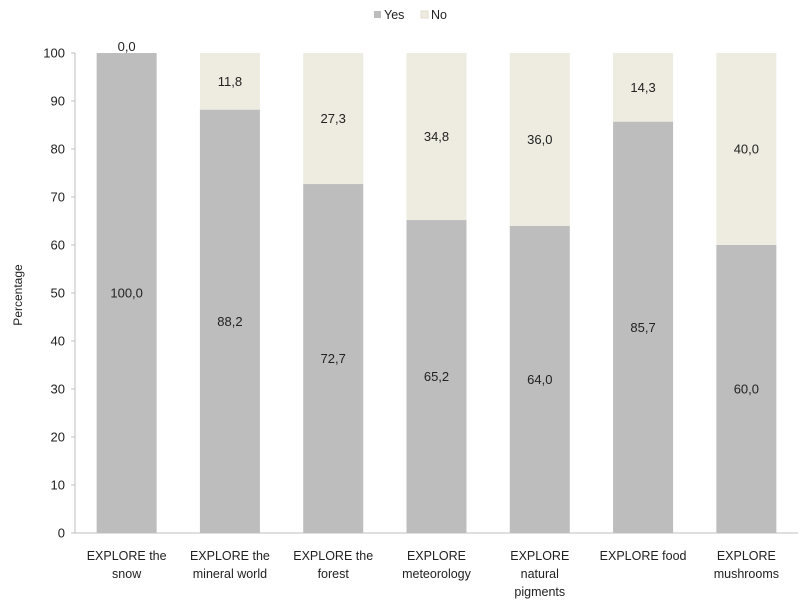 This screenshot has width=804, height=609. What do you see at coordinates (58, 101) in the screenshot?
I see `y-tick-label: 90` at bounding box center [58, 101].